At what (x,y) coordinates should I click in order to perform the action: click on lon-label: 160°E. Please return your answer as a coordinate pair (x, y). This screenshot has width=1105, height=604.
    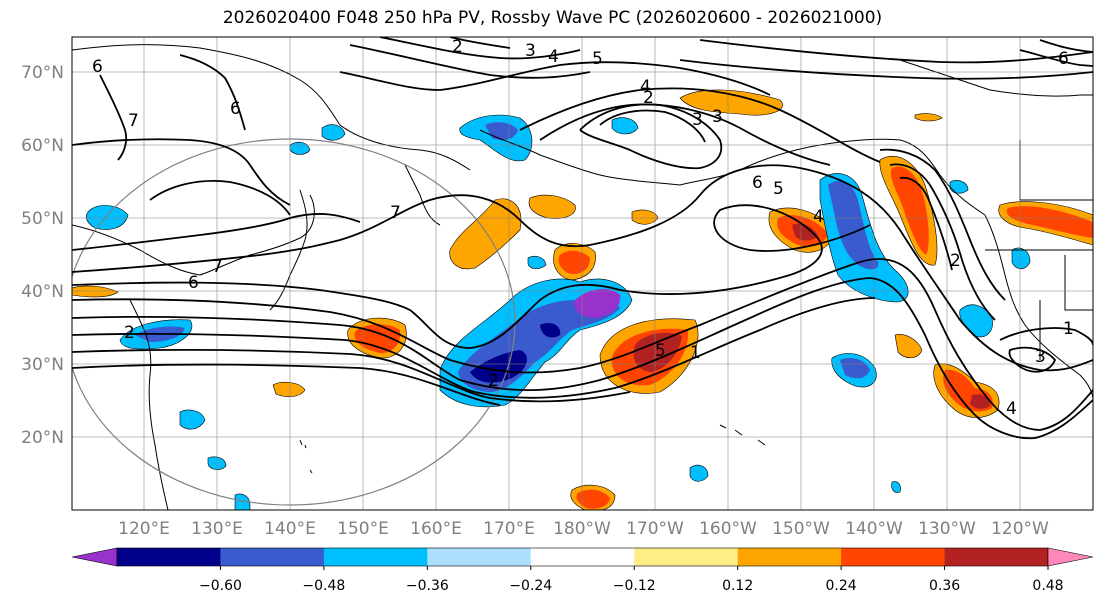
    Looking at the image, I should click on (436, 529).